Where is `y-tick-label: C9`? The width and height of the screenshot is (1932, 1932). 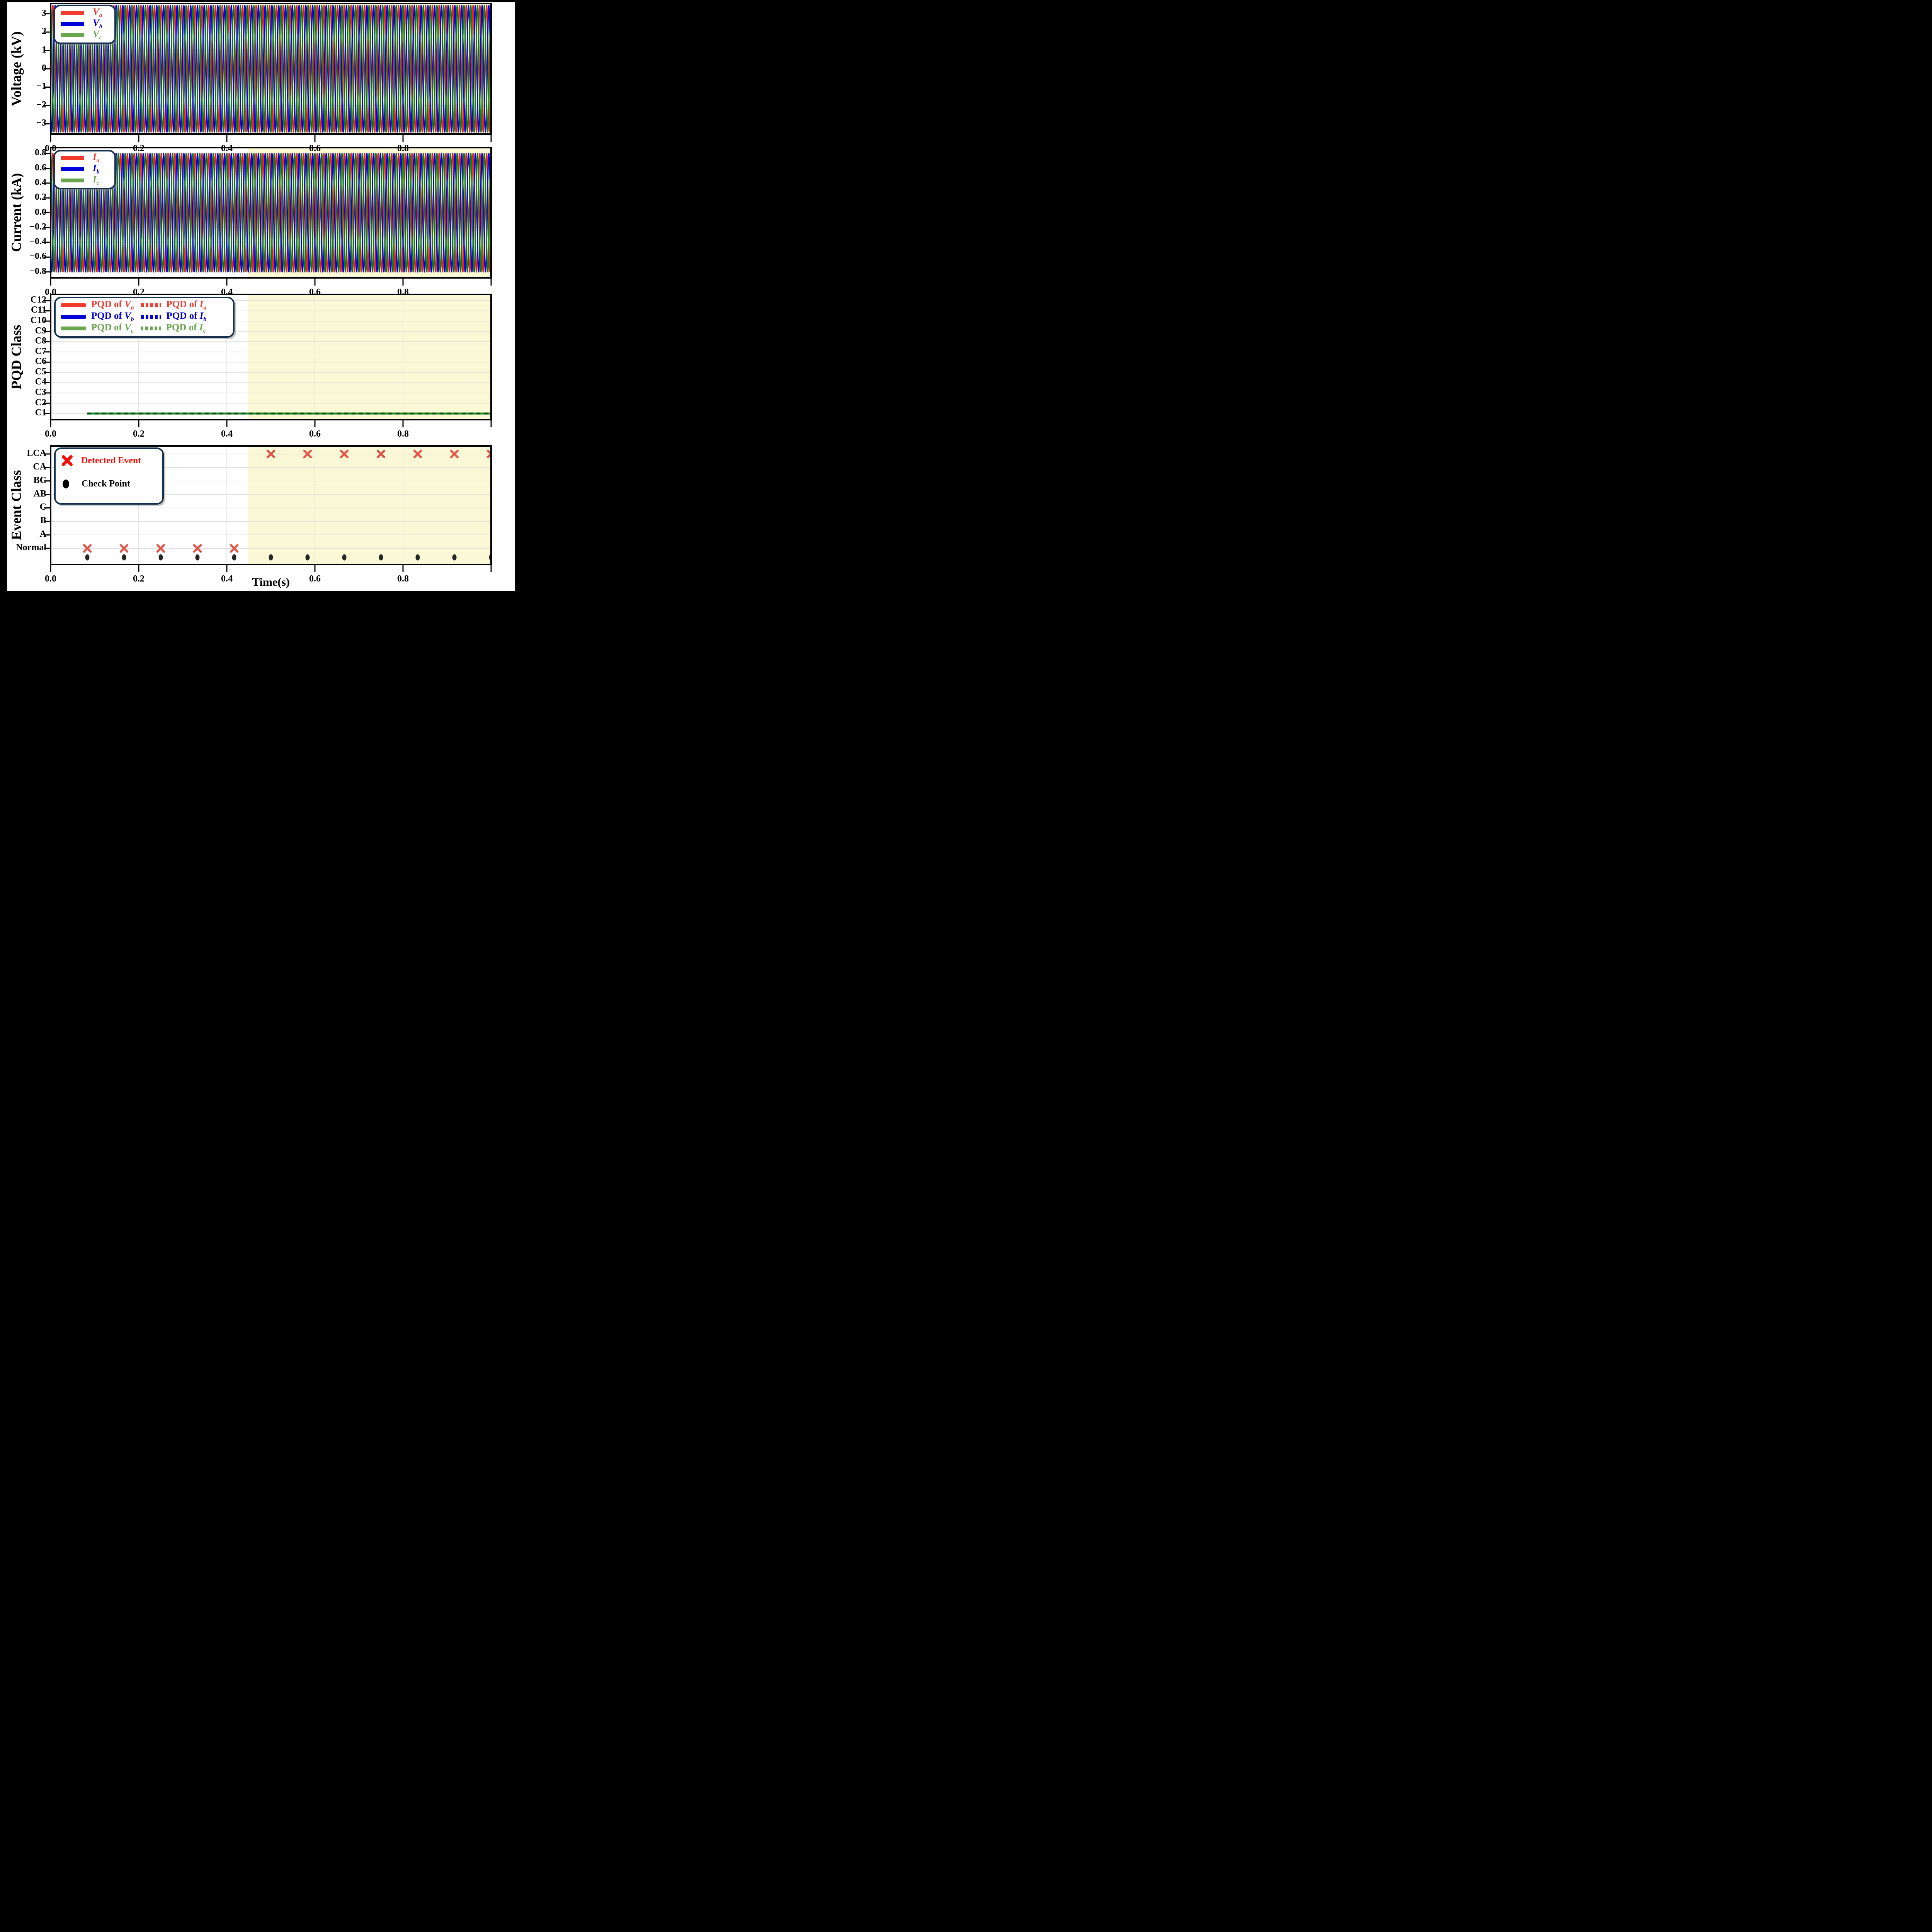 y-tick-label: C9 is located at coordinates (41, 330).